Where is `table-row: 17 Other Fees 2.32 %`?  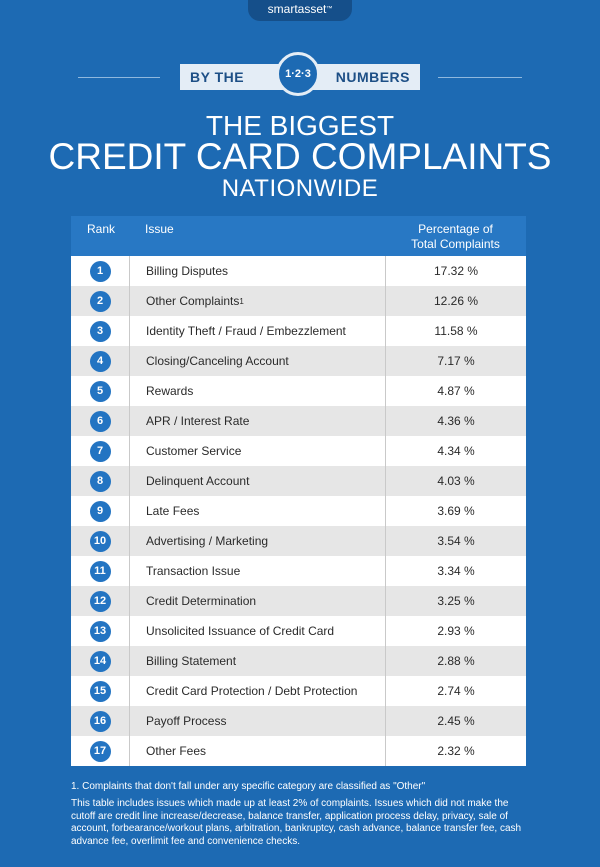
table-row: 17 Other Fees 2.32 % is located at coordinates (298, 751).